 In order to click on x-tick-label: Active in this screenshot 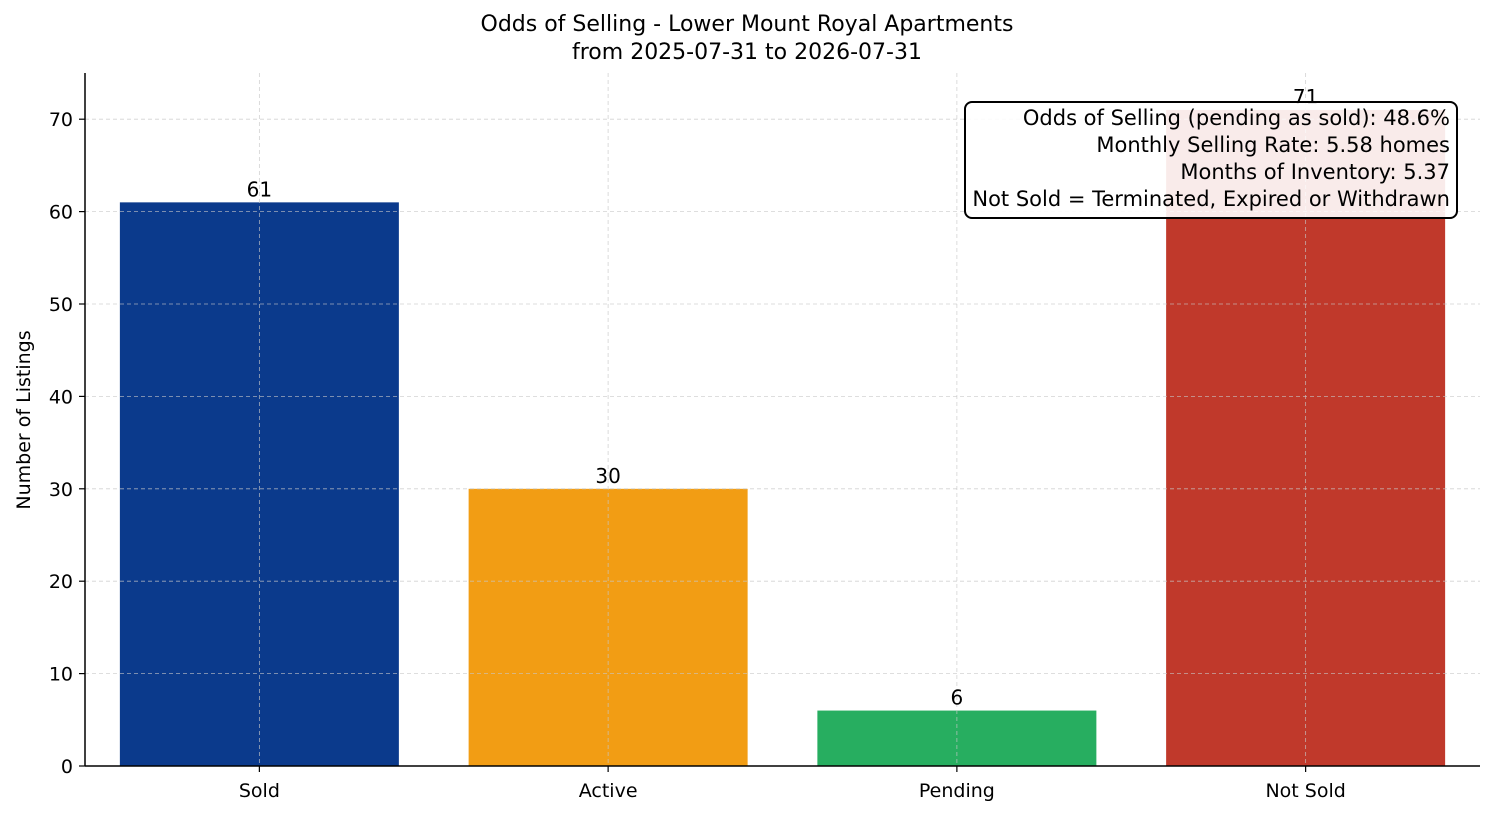, I will do `click(608, 791)`.